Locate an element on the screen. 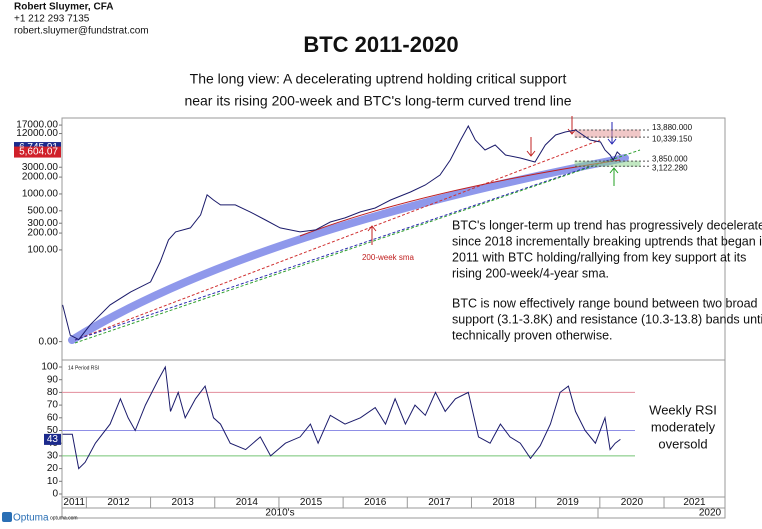 This screenshot has height=529, width=762. site: optuma.com is located at coordinates (64, 518).